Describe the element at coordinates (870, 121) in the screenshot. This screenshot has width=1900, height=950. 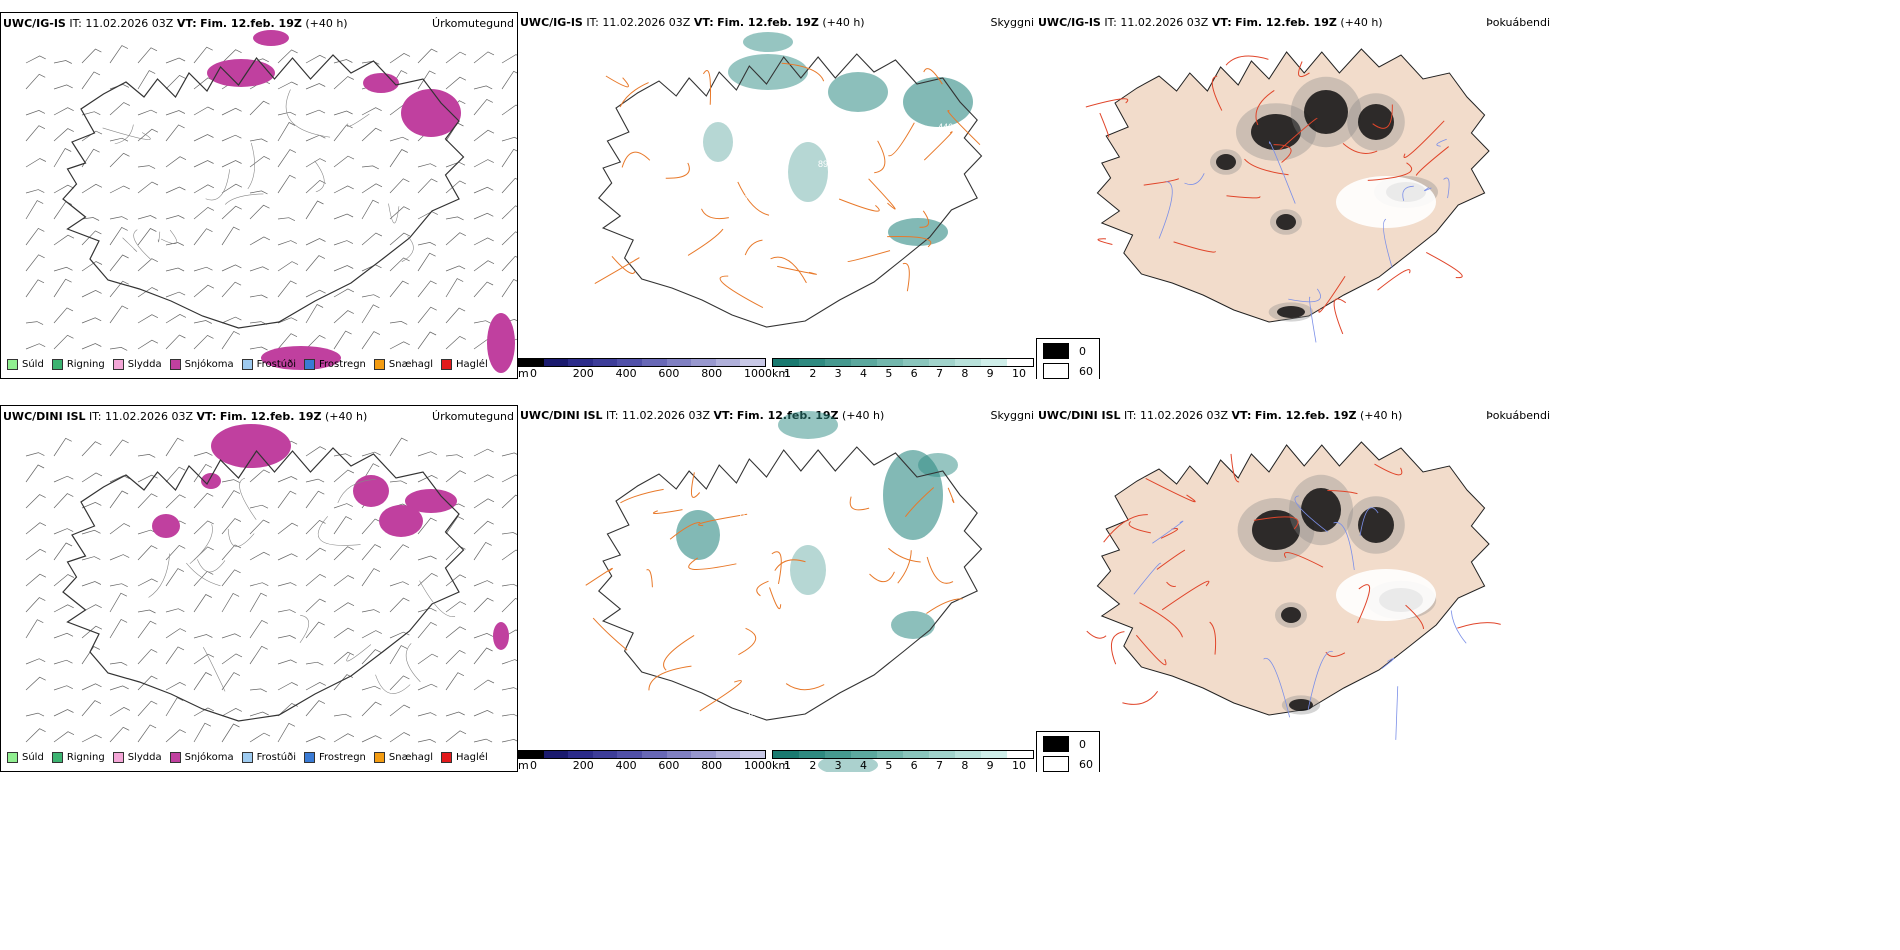
I see `visibility-label: 384` at that location.